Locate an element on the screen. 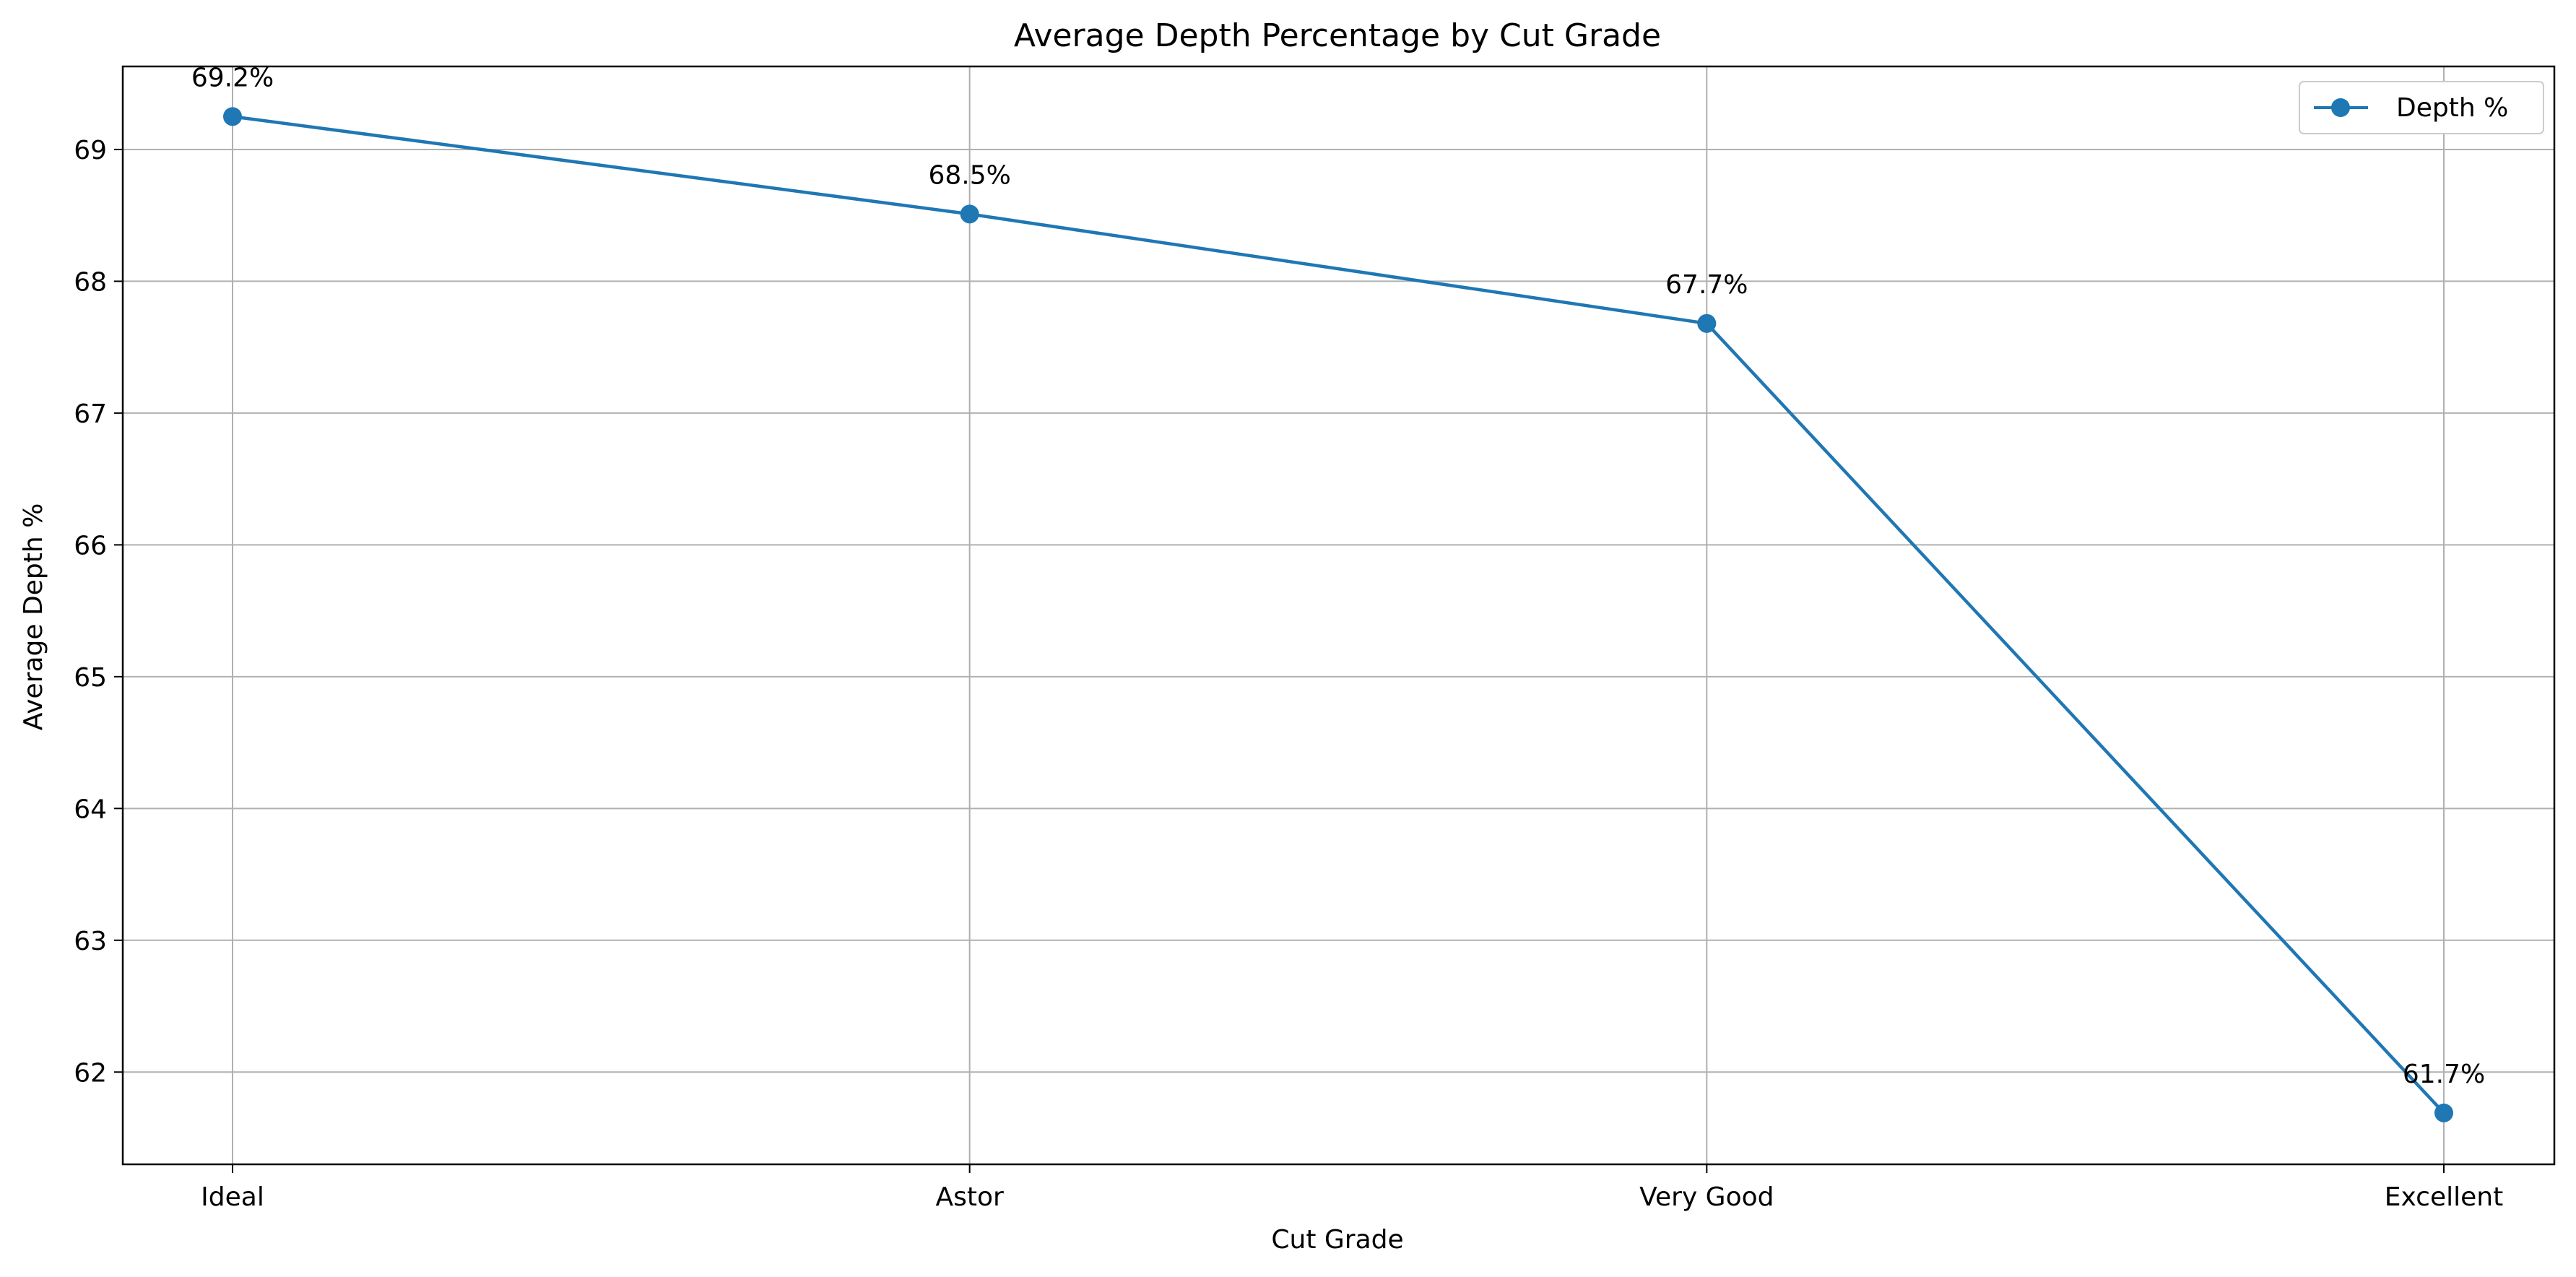  x-tick-label: Ideal is located at coordinates (232, 1197).